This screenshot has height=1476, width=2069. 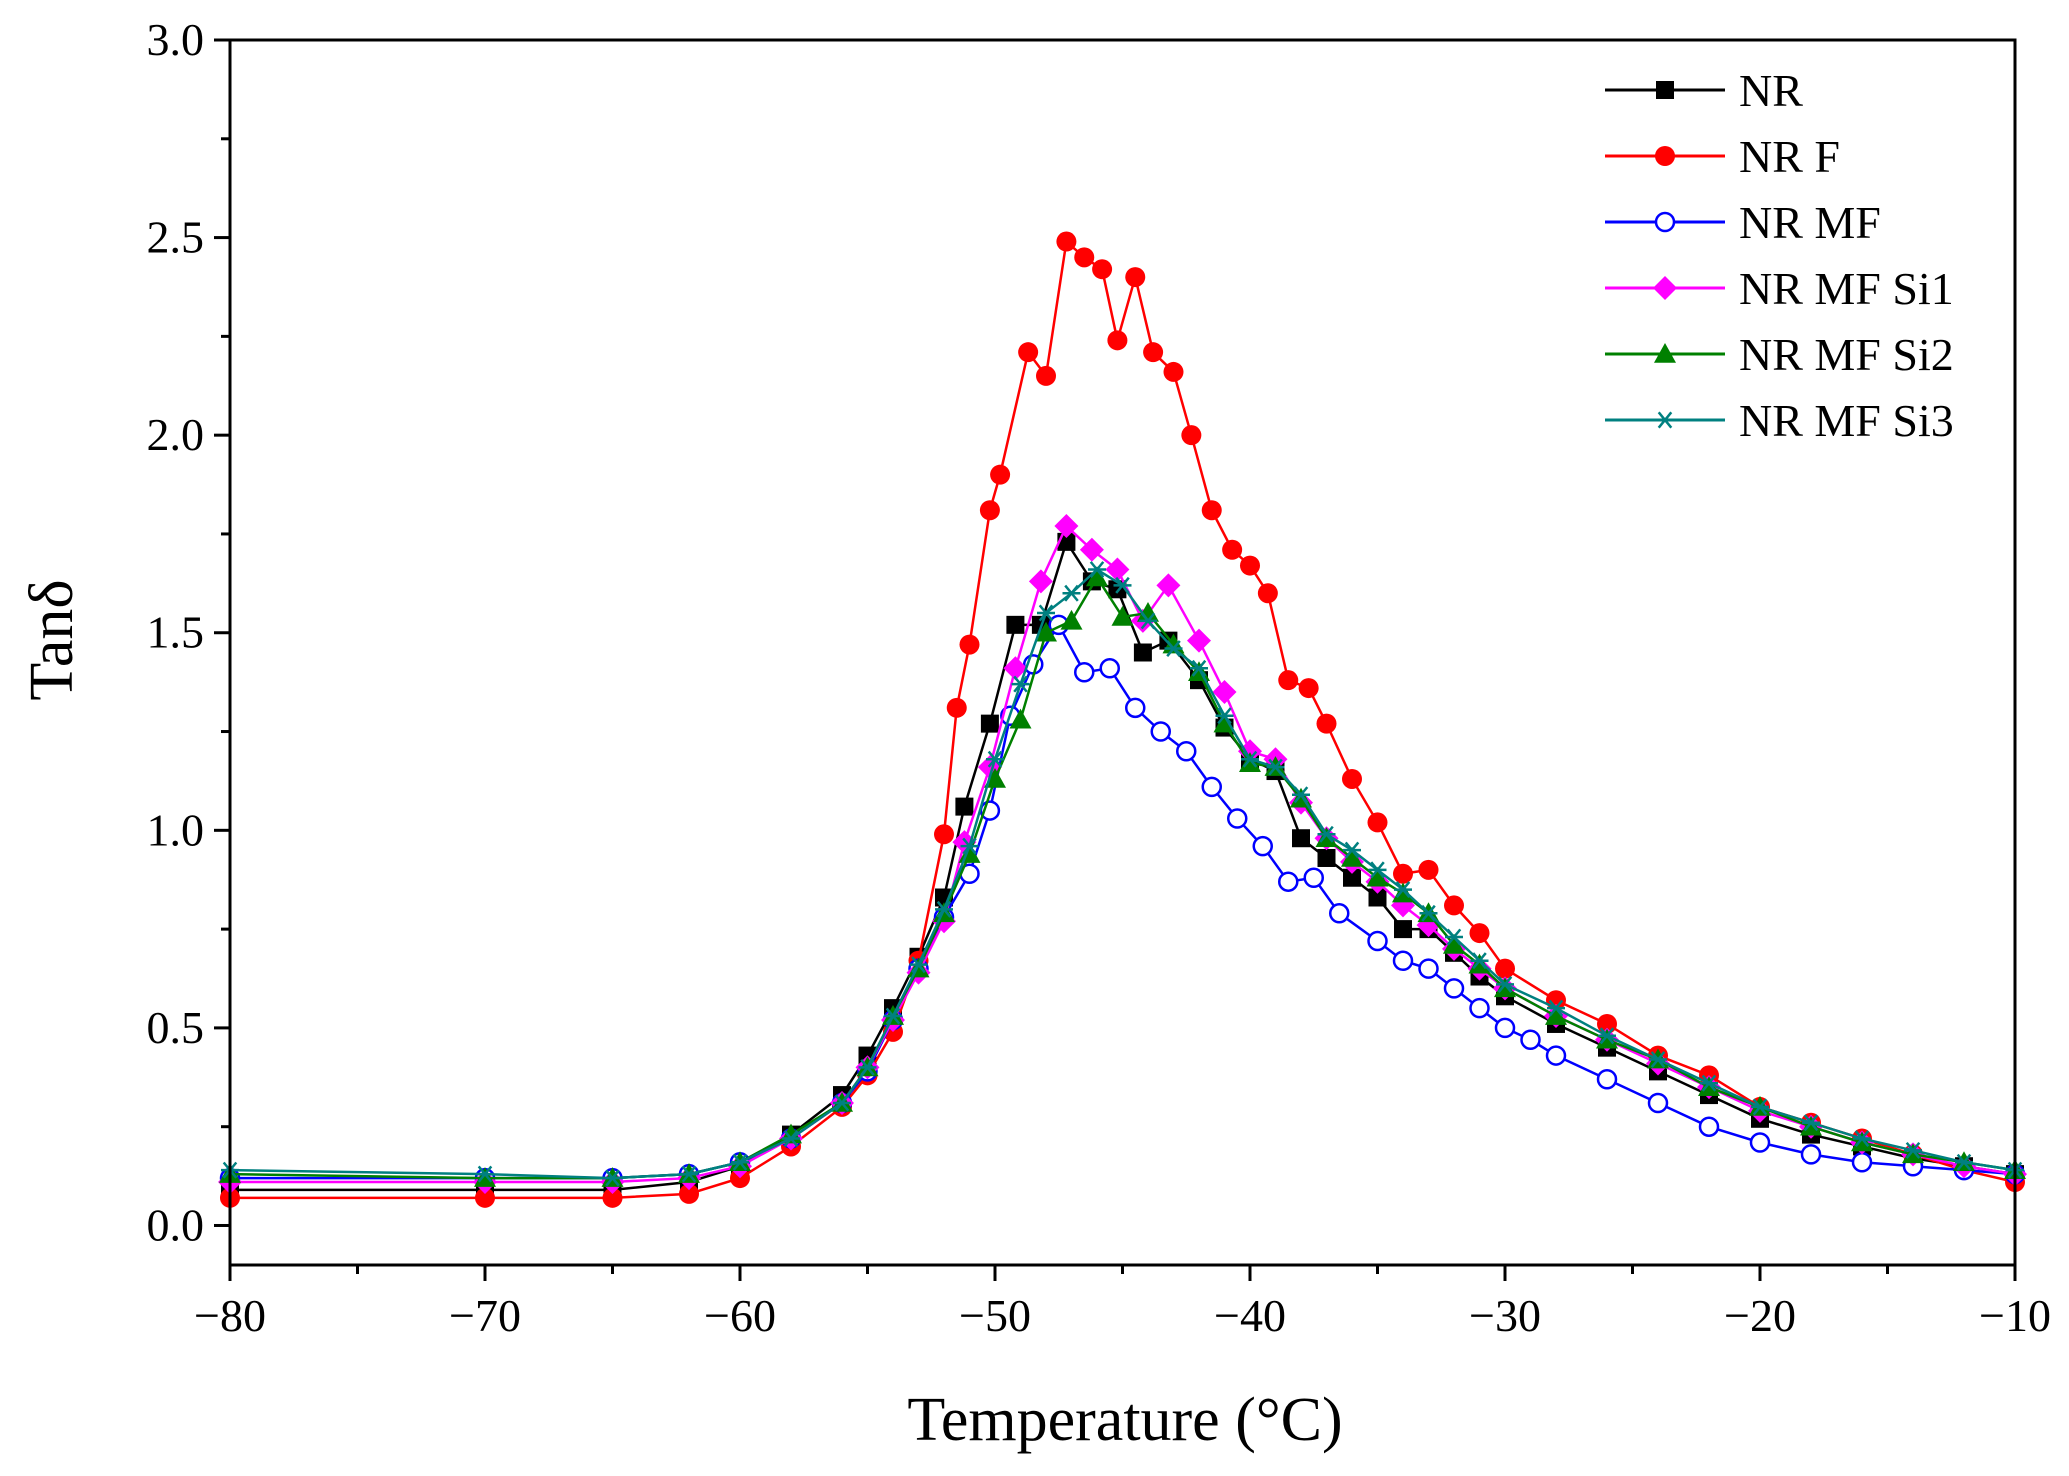 What do you see at coordinates (1779, 255) in the screenshot?
I see `legend: NR NR F NR MF NR MF Si1 NR MF Si2 NR MF Si3` at bounding box center [1779, 255].